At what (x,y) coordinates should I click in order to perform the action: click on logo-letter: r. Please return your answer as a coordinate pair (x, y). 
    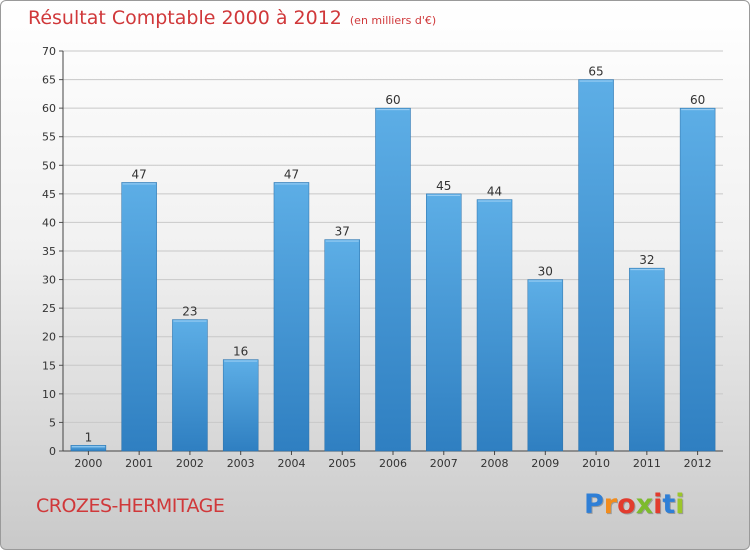
    Looking at the image, I should click on (610, 504).